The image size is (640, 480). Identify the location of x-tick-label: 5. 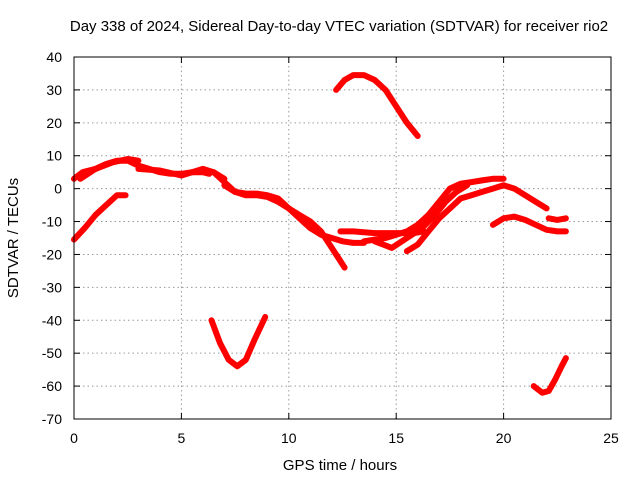
(182, 438).